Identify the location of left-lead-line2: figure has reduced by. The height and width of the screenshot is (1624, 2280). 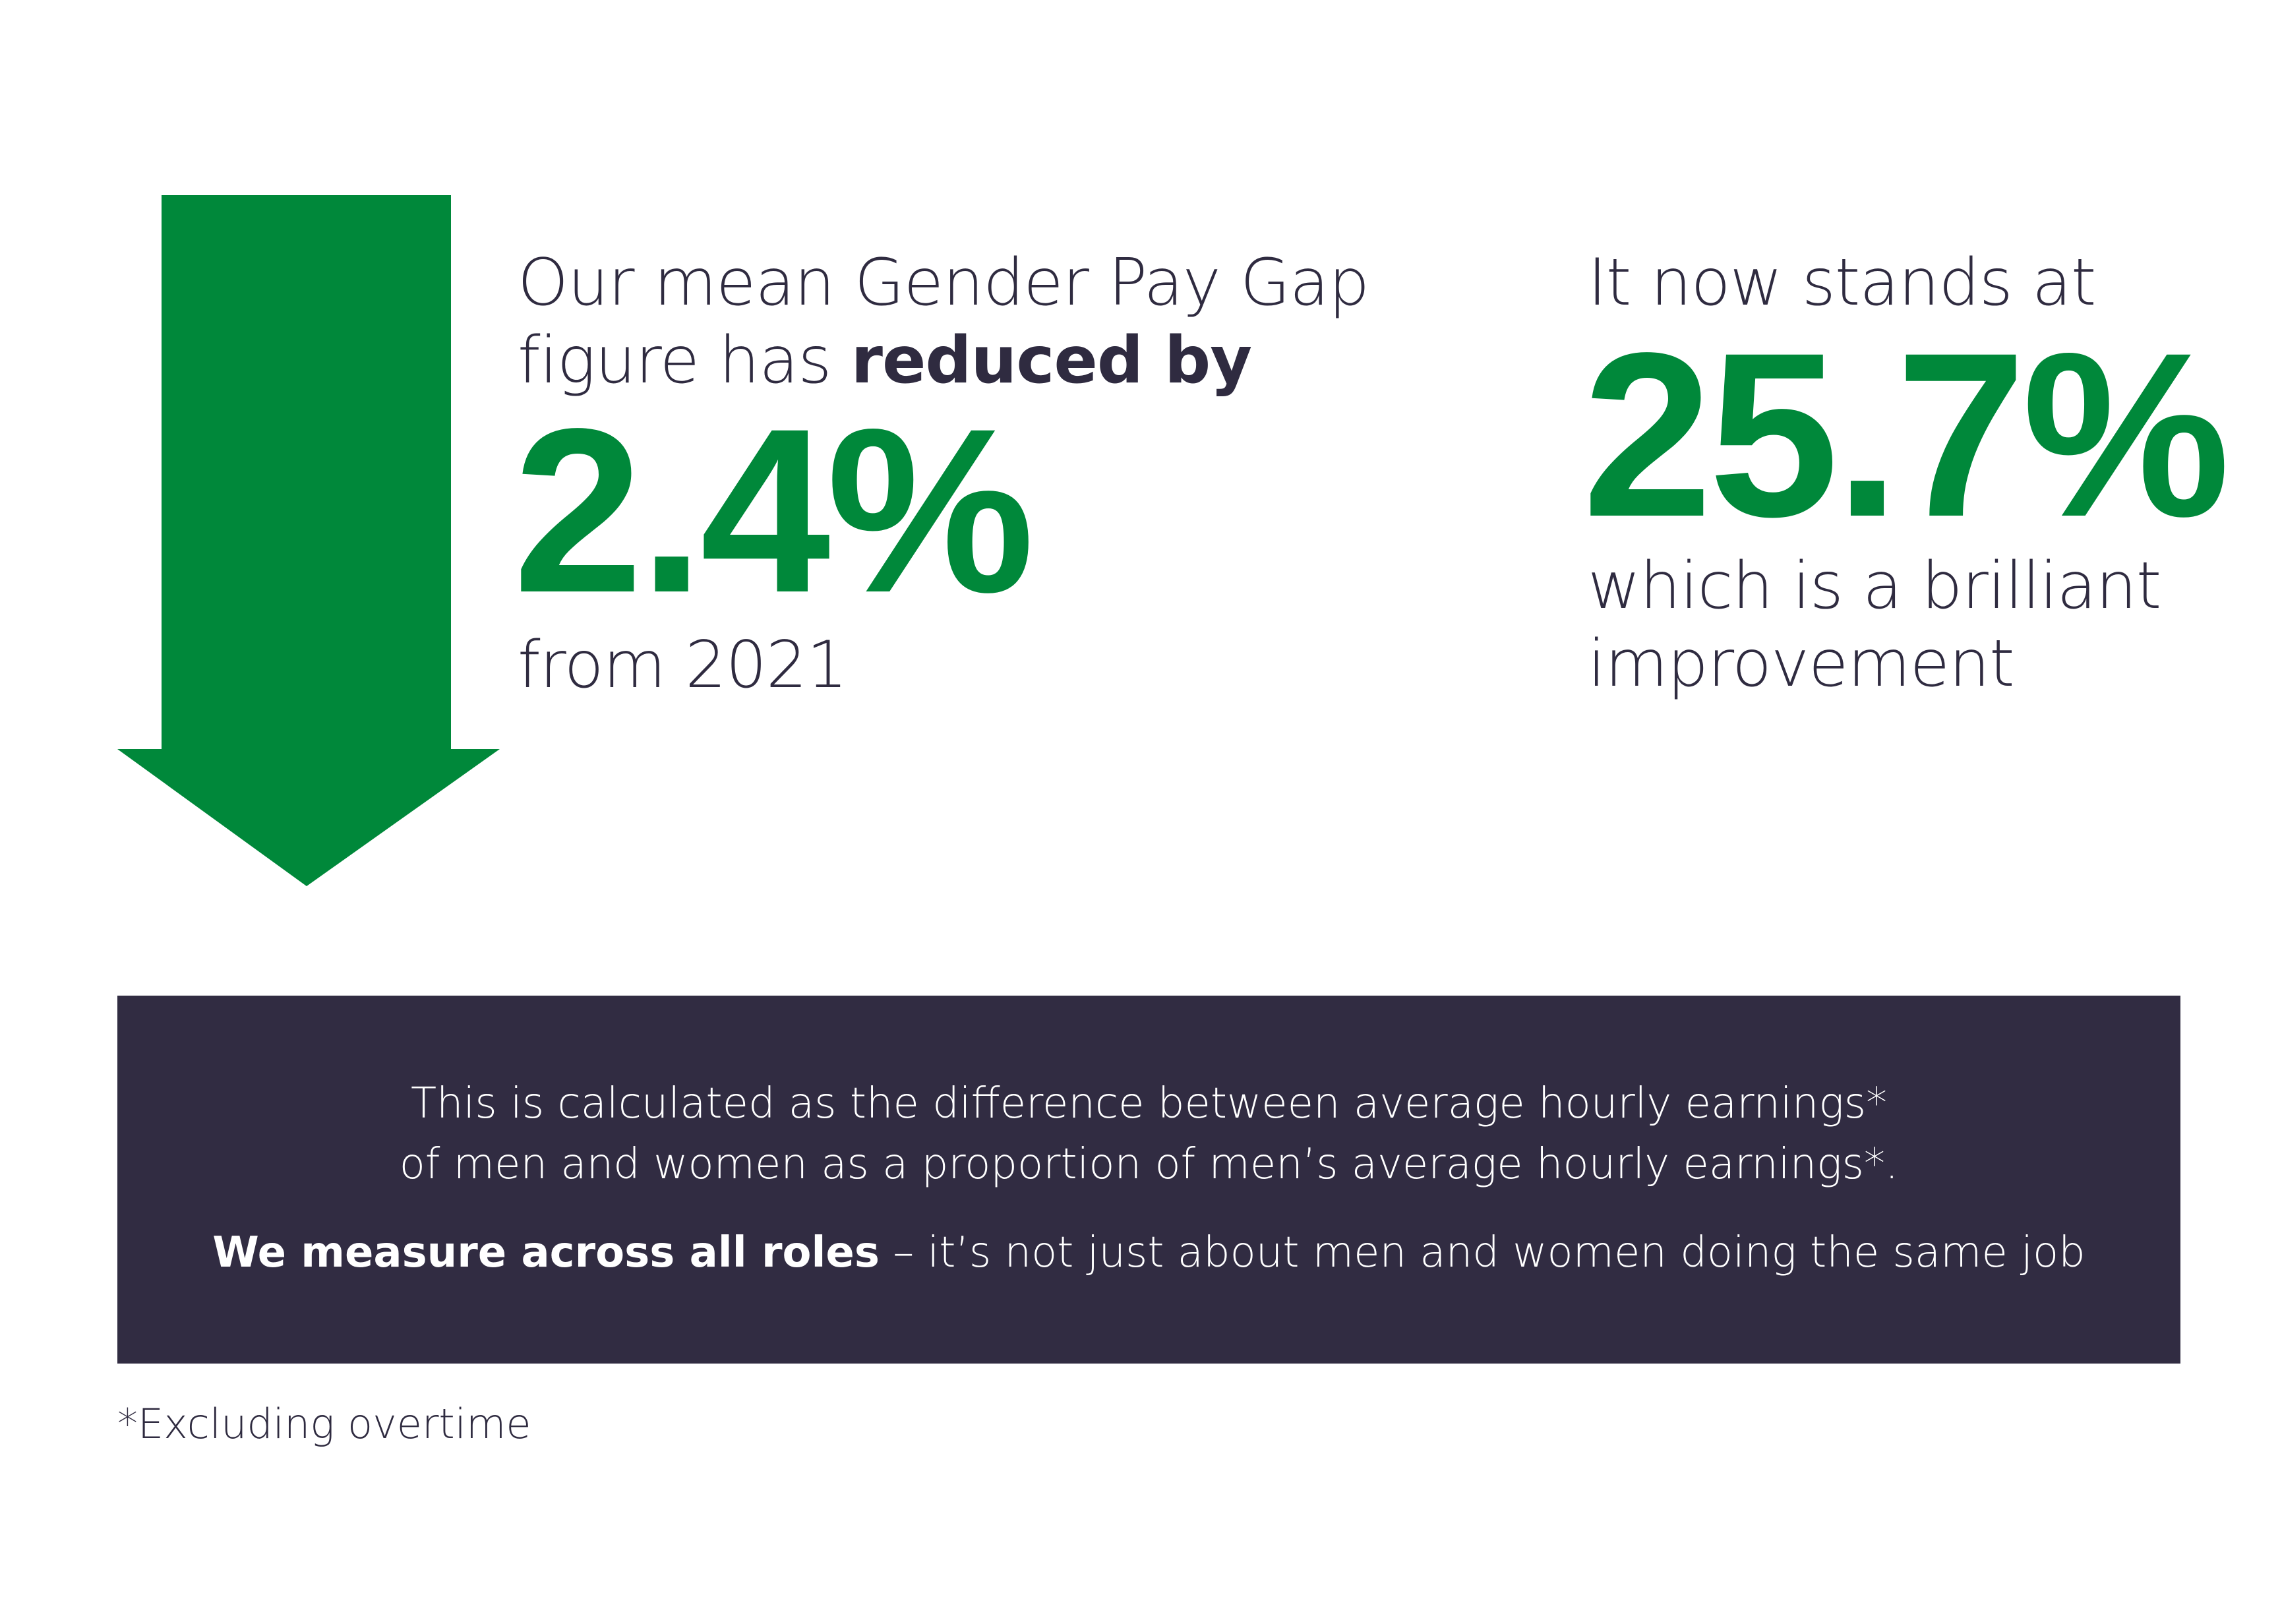
(943, 361).